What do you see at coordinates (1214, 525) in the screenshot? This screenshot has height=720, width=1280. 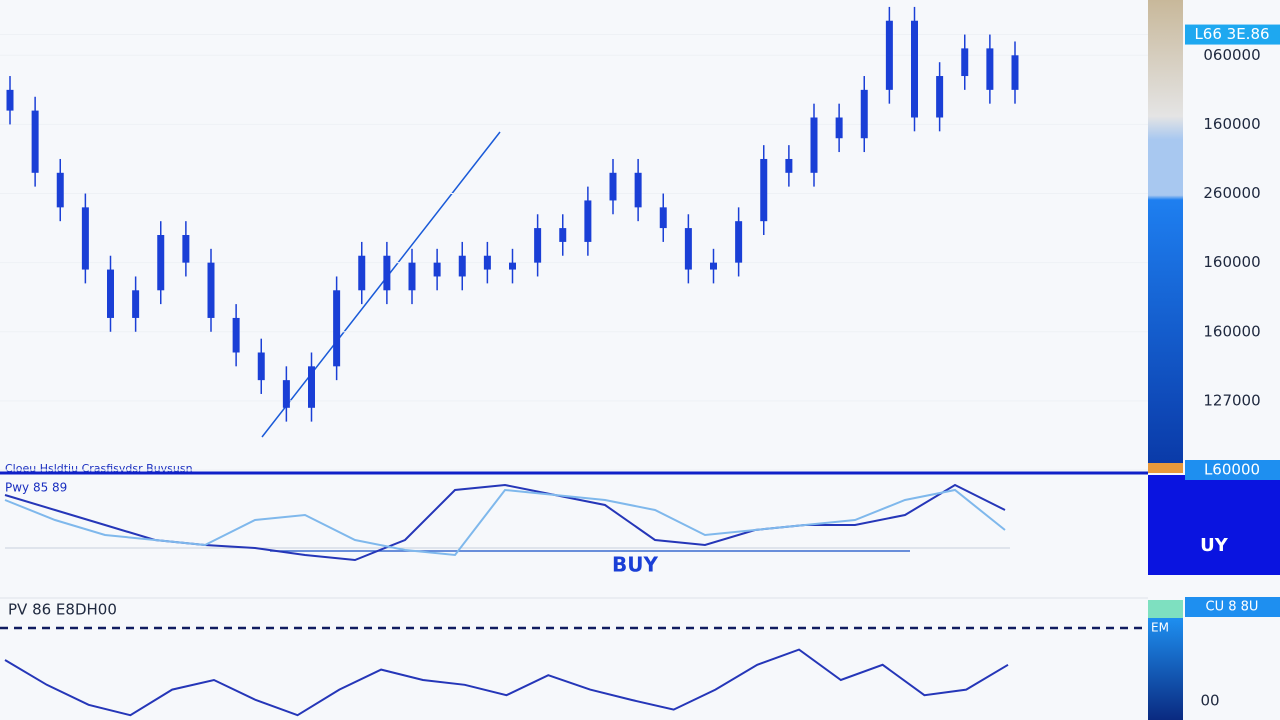 I see `panel2-strip` at bounding box center [1214, 525].